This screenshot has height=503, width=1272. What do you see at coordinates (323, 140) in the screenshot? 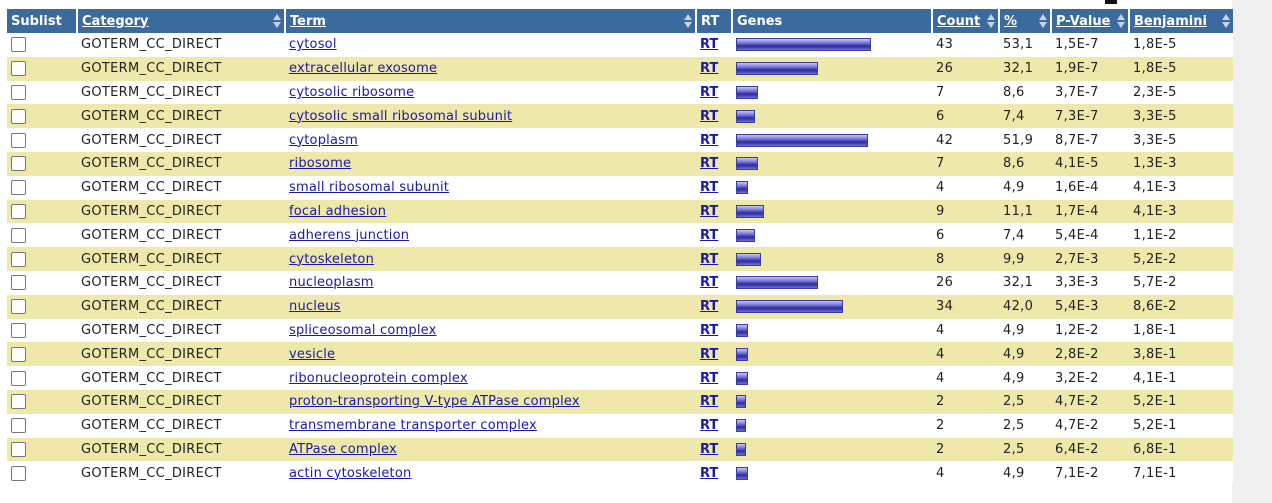
I see `term-link: cytoplasm` at bounding box center [323, 140].